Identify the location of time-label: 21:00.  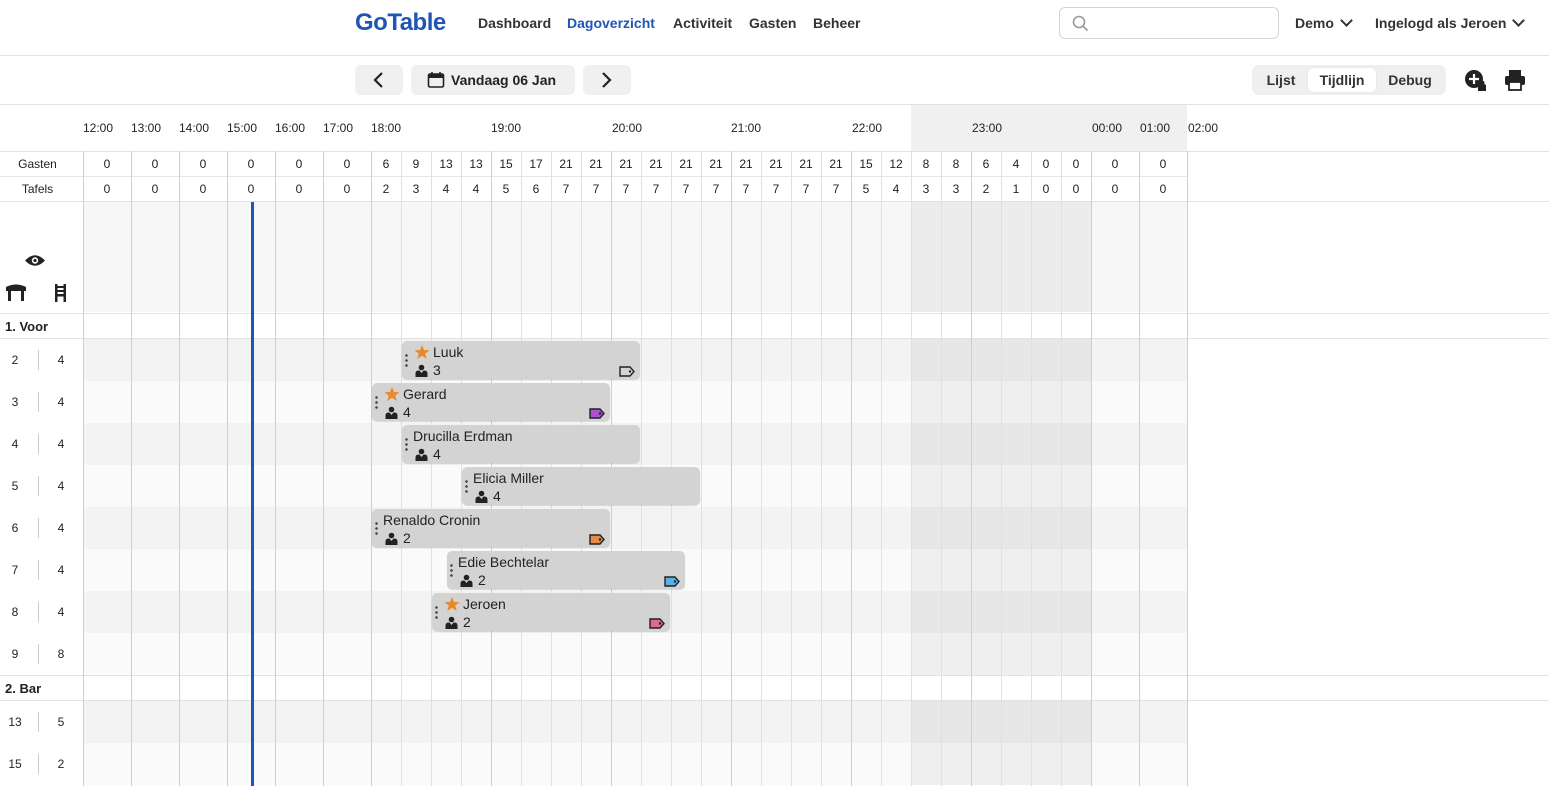
(746, 128).